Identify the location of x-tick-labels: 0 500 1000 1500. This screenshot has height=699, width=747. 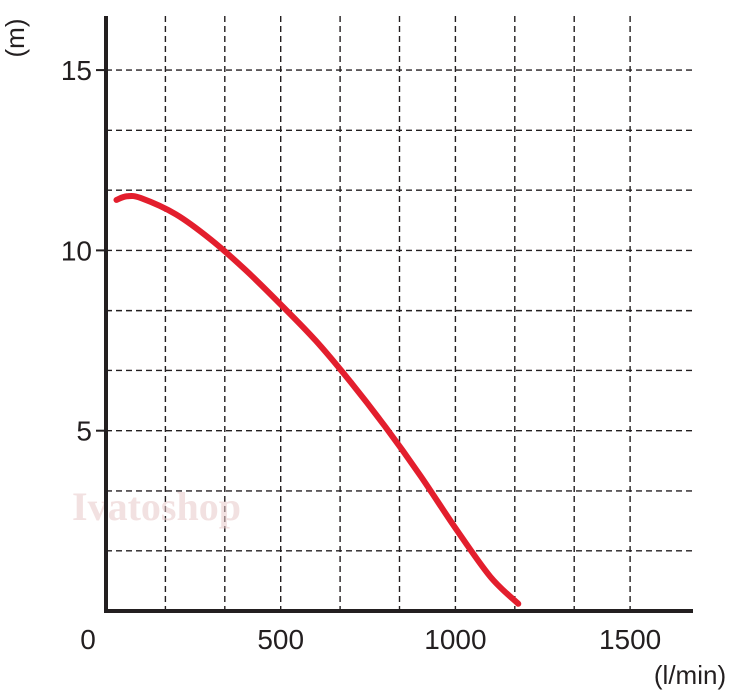
(370, 639).